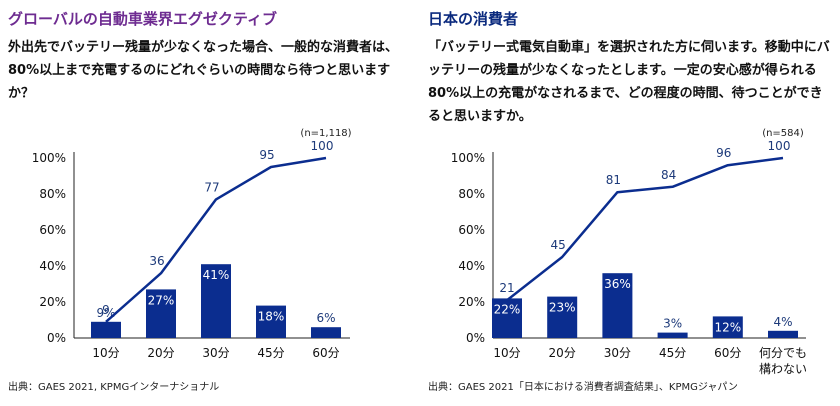 The width and height of the screenshot is (840, 406). What do you see at coordinates (156, 261) in the screenshot?
I see `line-label: 36` at bounding box center [156, 261].